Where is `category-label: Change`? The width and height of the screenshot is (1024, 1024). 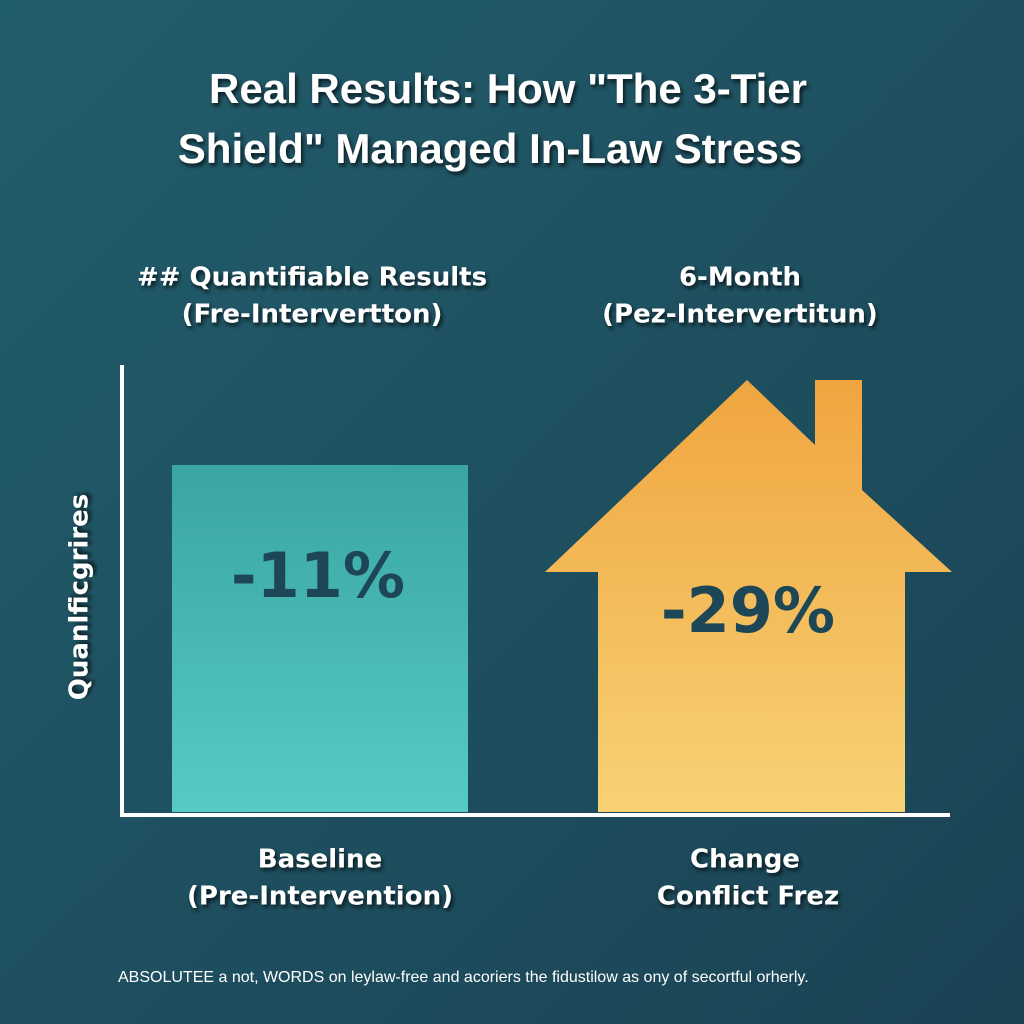
category-label: Change is located at coordinates (745, 860).